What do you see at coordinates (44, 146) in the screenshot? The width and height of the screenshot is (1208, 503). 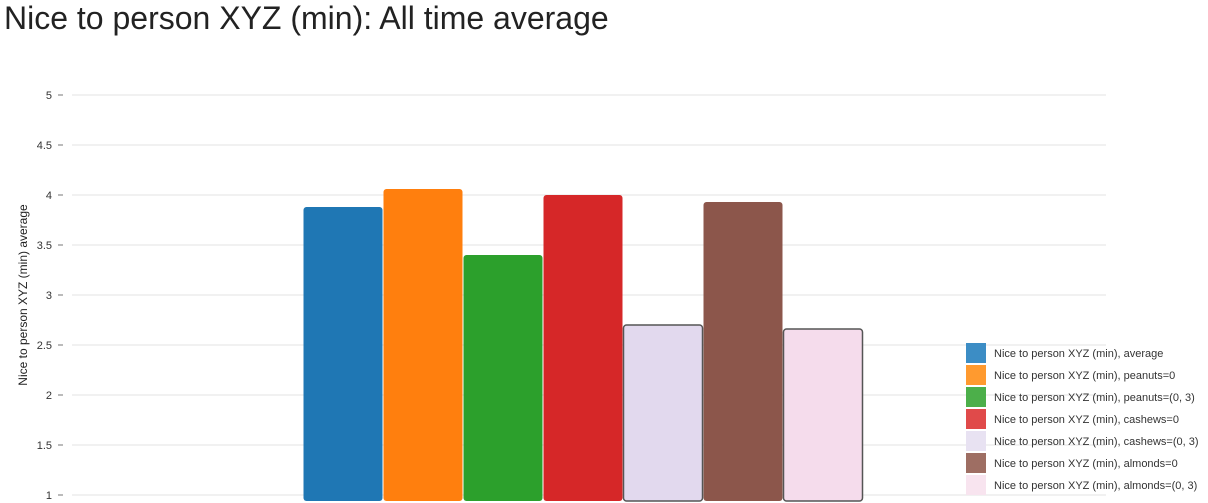 I see `y-tick-label: 4.5` at bounding box center [44, 146].